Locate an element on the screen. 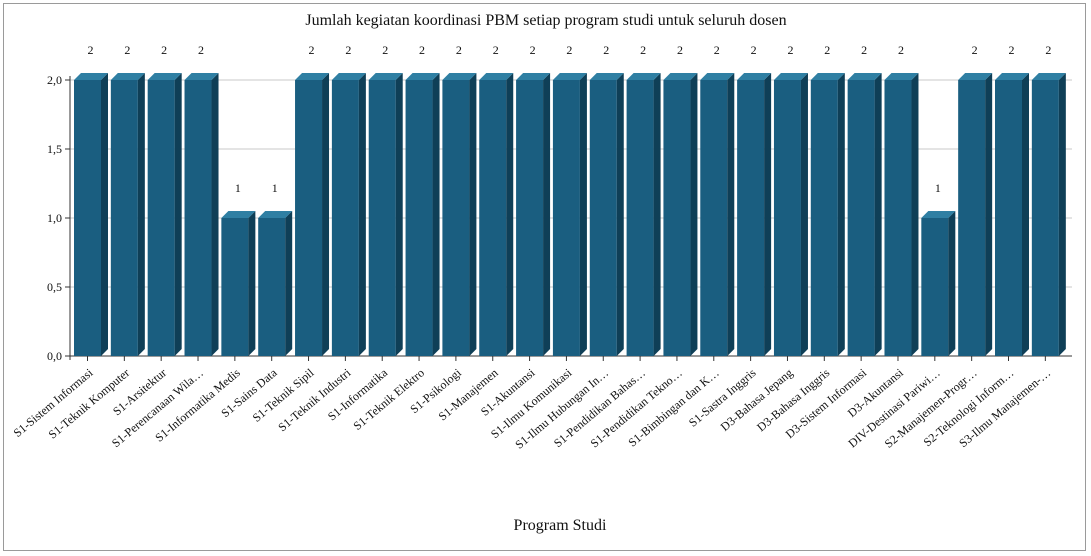 Image resolution: width=1091 pixels, height=556 pixels. y-tick-label: 0,5 is located at coordinates (54, 287).